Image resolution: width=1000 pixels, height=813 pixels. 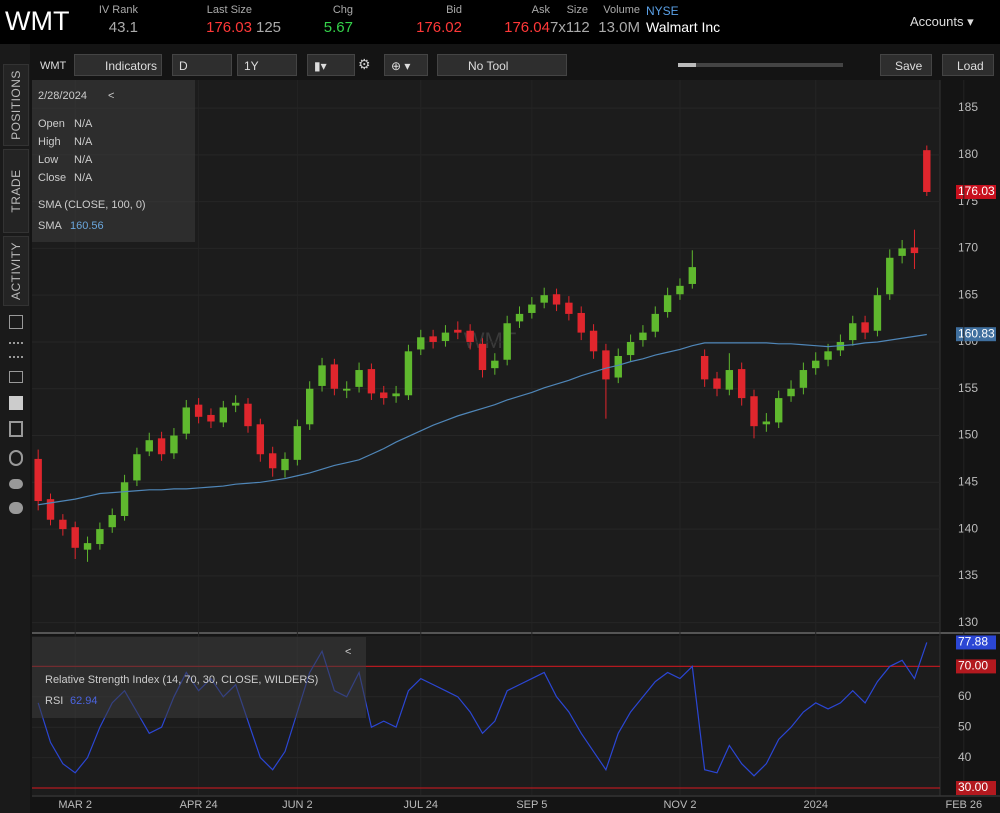 I want to click on info-date: 2/28/2024, so click(x=62, y=96).